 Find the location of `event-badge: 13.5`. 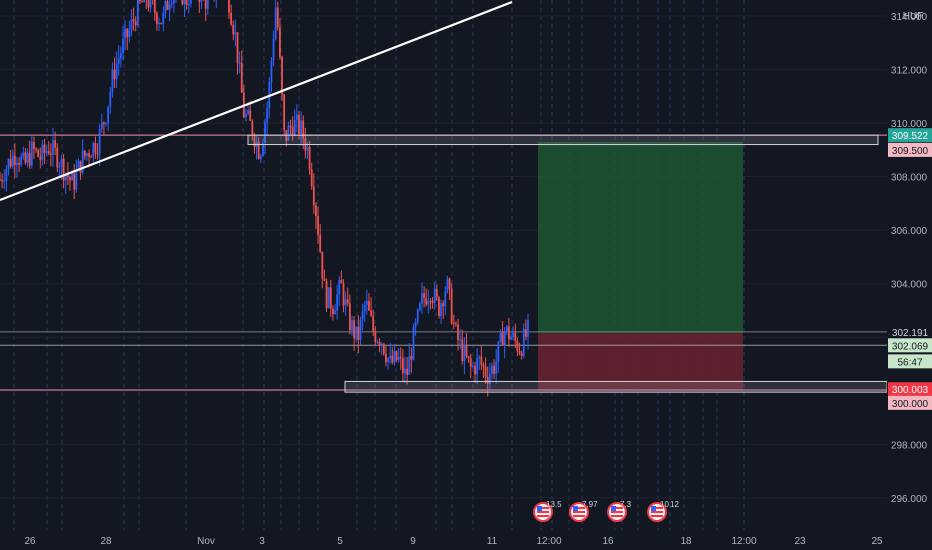

event-badge: 13.5 is located at coordinates (547, 511).